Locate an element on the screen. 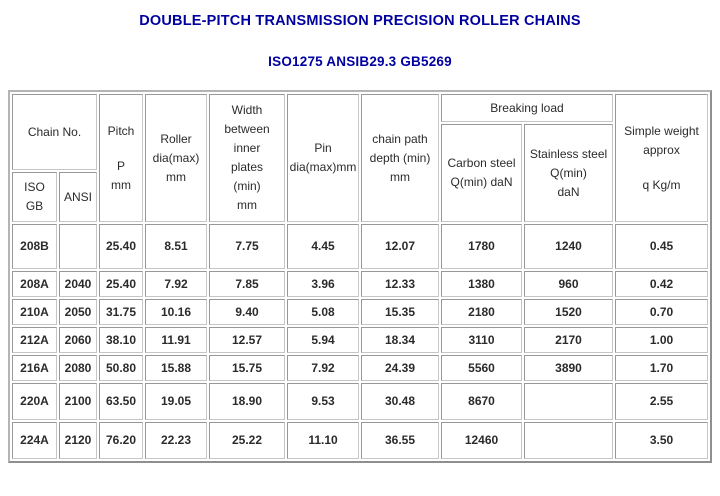 The height and width of the screenshot is (496, 720). cell-depth: 12.33 is located at coordinates (400, 284).